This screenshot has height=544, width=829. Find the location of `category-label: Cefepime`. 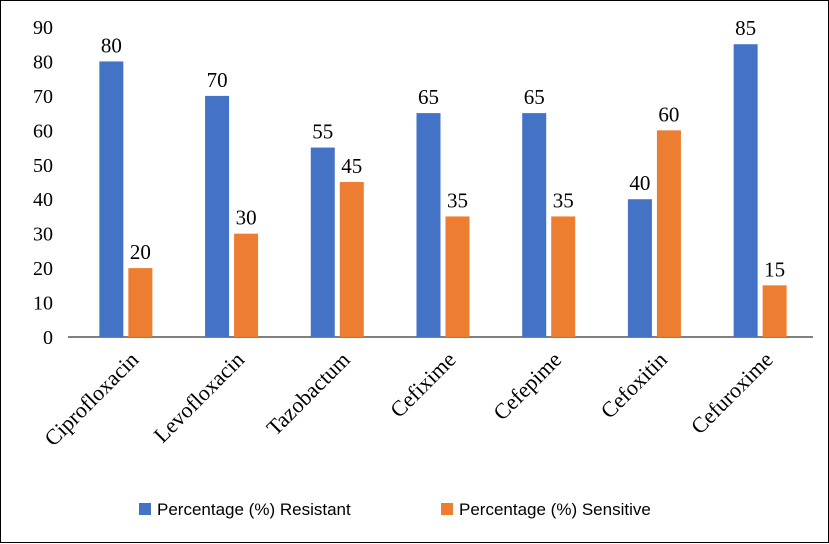

category-label: Cefepime is located at coordinates (527, 386).